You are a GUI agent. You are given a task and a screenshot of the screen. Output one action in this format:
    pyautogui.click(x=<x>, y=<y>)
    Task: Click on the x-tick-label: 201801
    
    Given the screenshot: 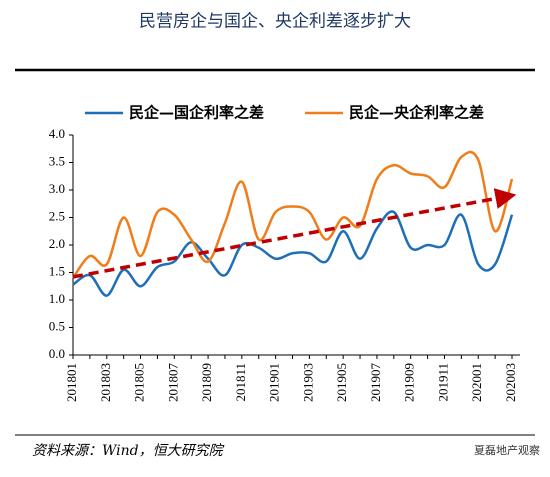 What is the action you would take?
    pyautogui.click(x=71, y=382)
    